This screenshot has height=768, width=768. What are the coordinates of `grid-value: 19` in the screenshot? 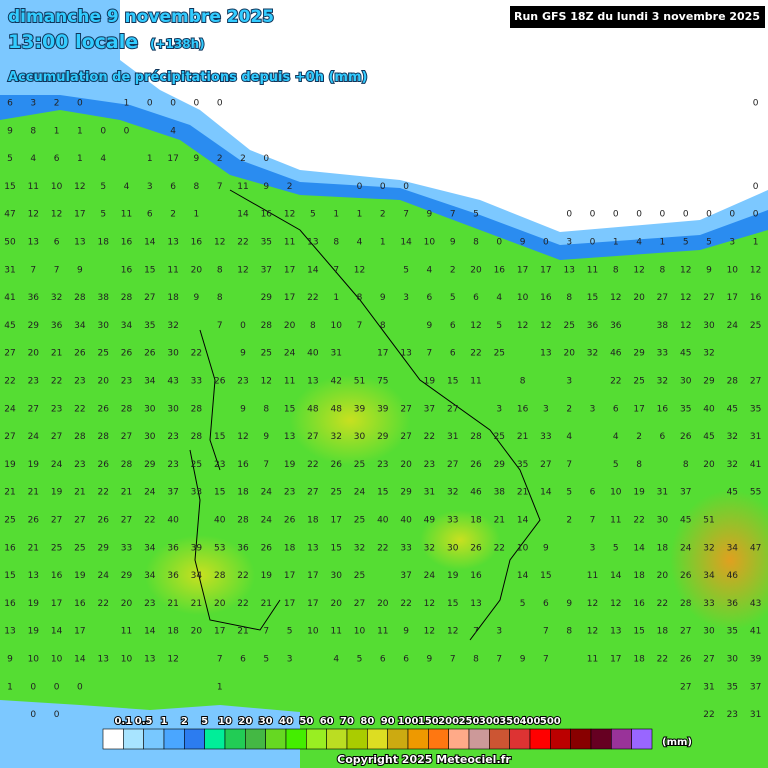 It's located at (267, 576).